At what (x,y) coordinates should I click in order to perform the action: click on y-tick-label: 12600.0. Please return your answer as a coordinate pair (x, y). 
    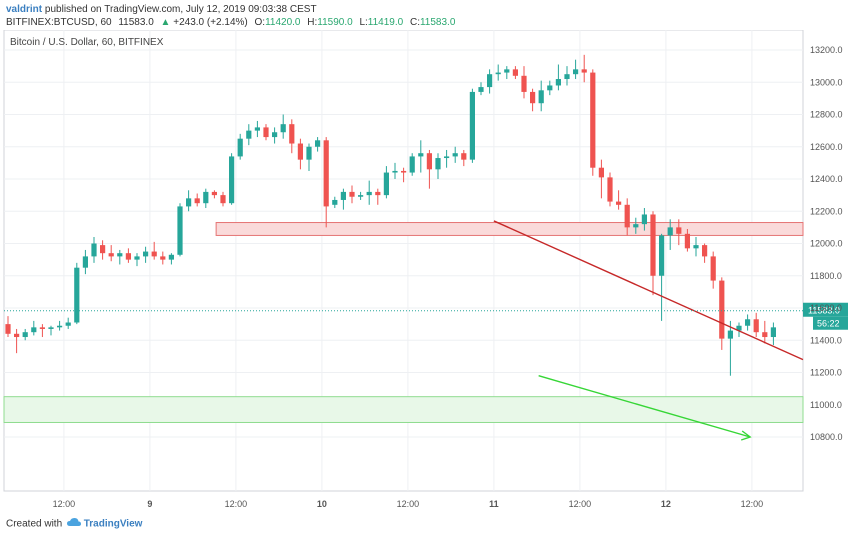
    Looking at the image, I should click on (826, 147).